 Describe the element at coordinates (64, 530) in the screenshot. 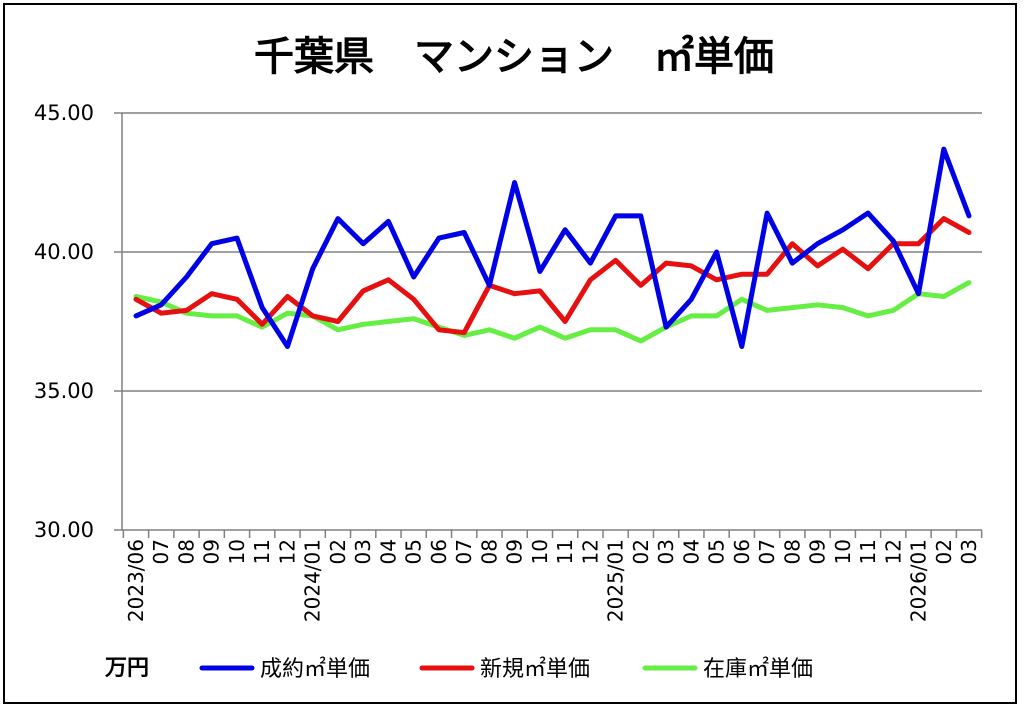

I see `y-tick-label: 30.00` at that location.